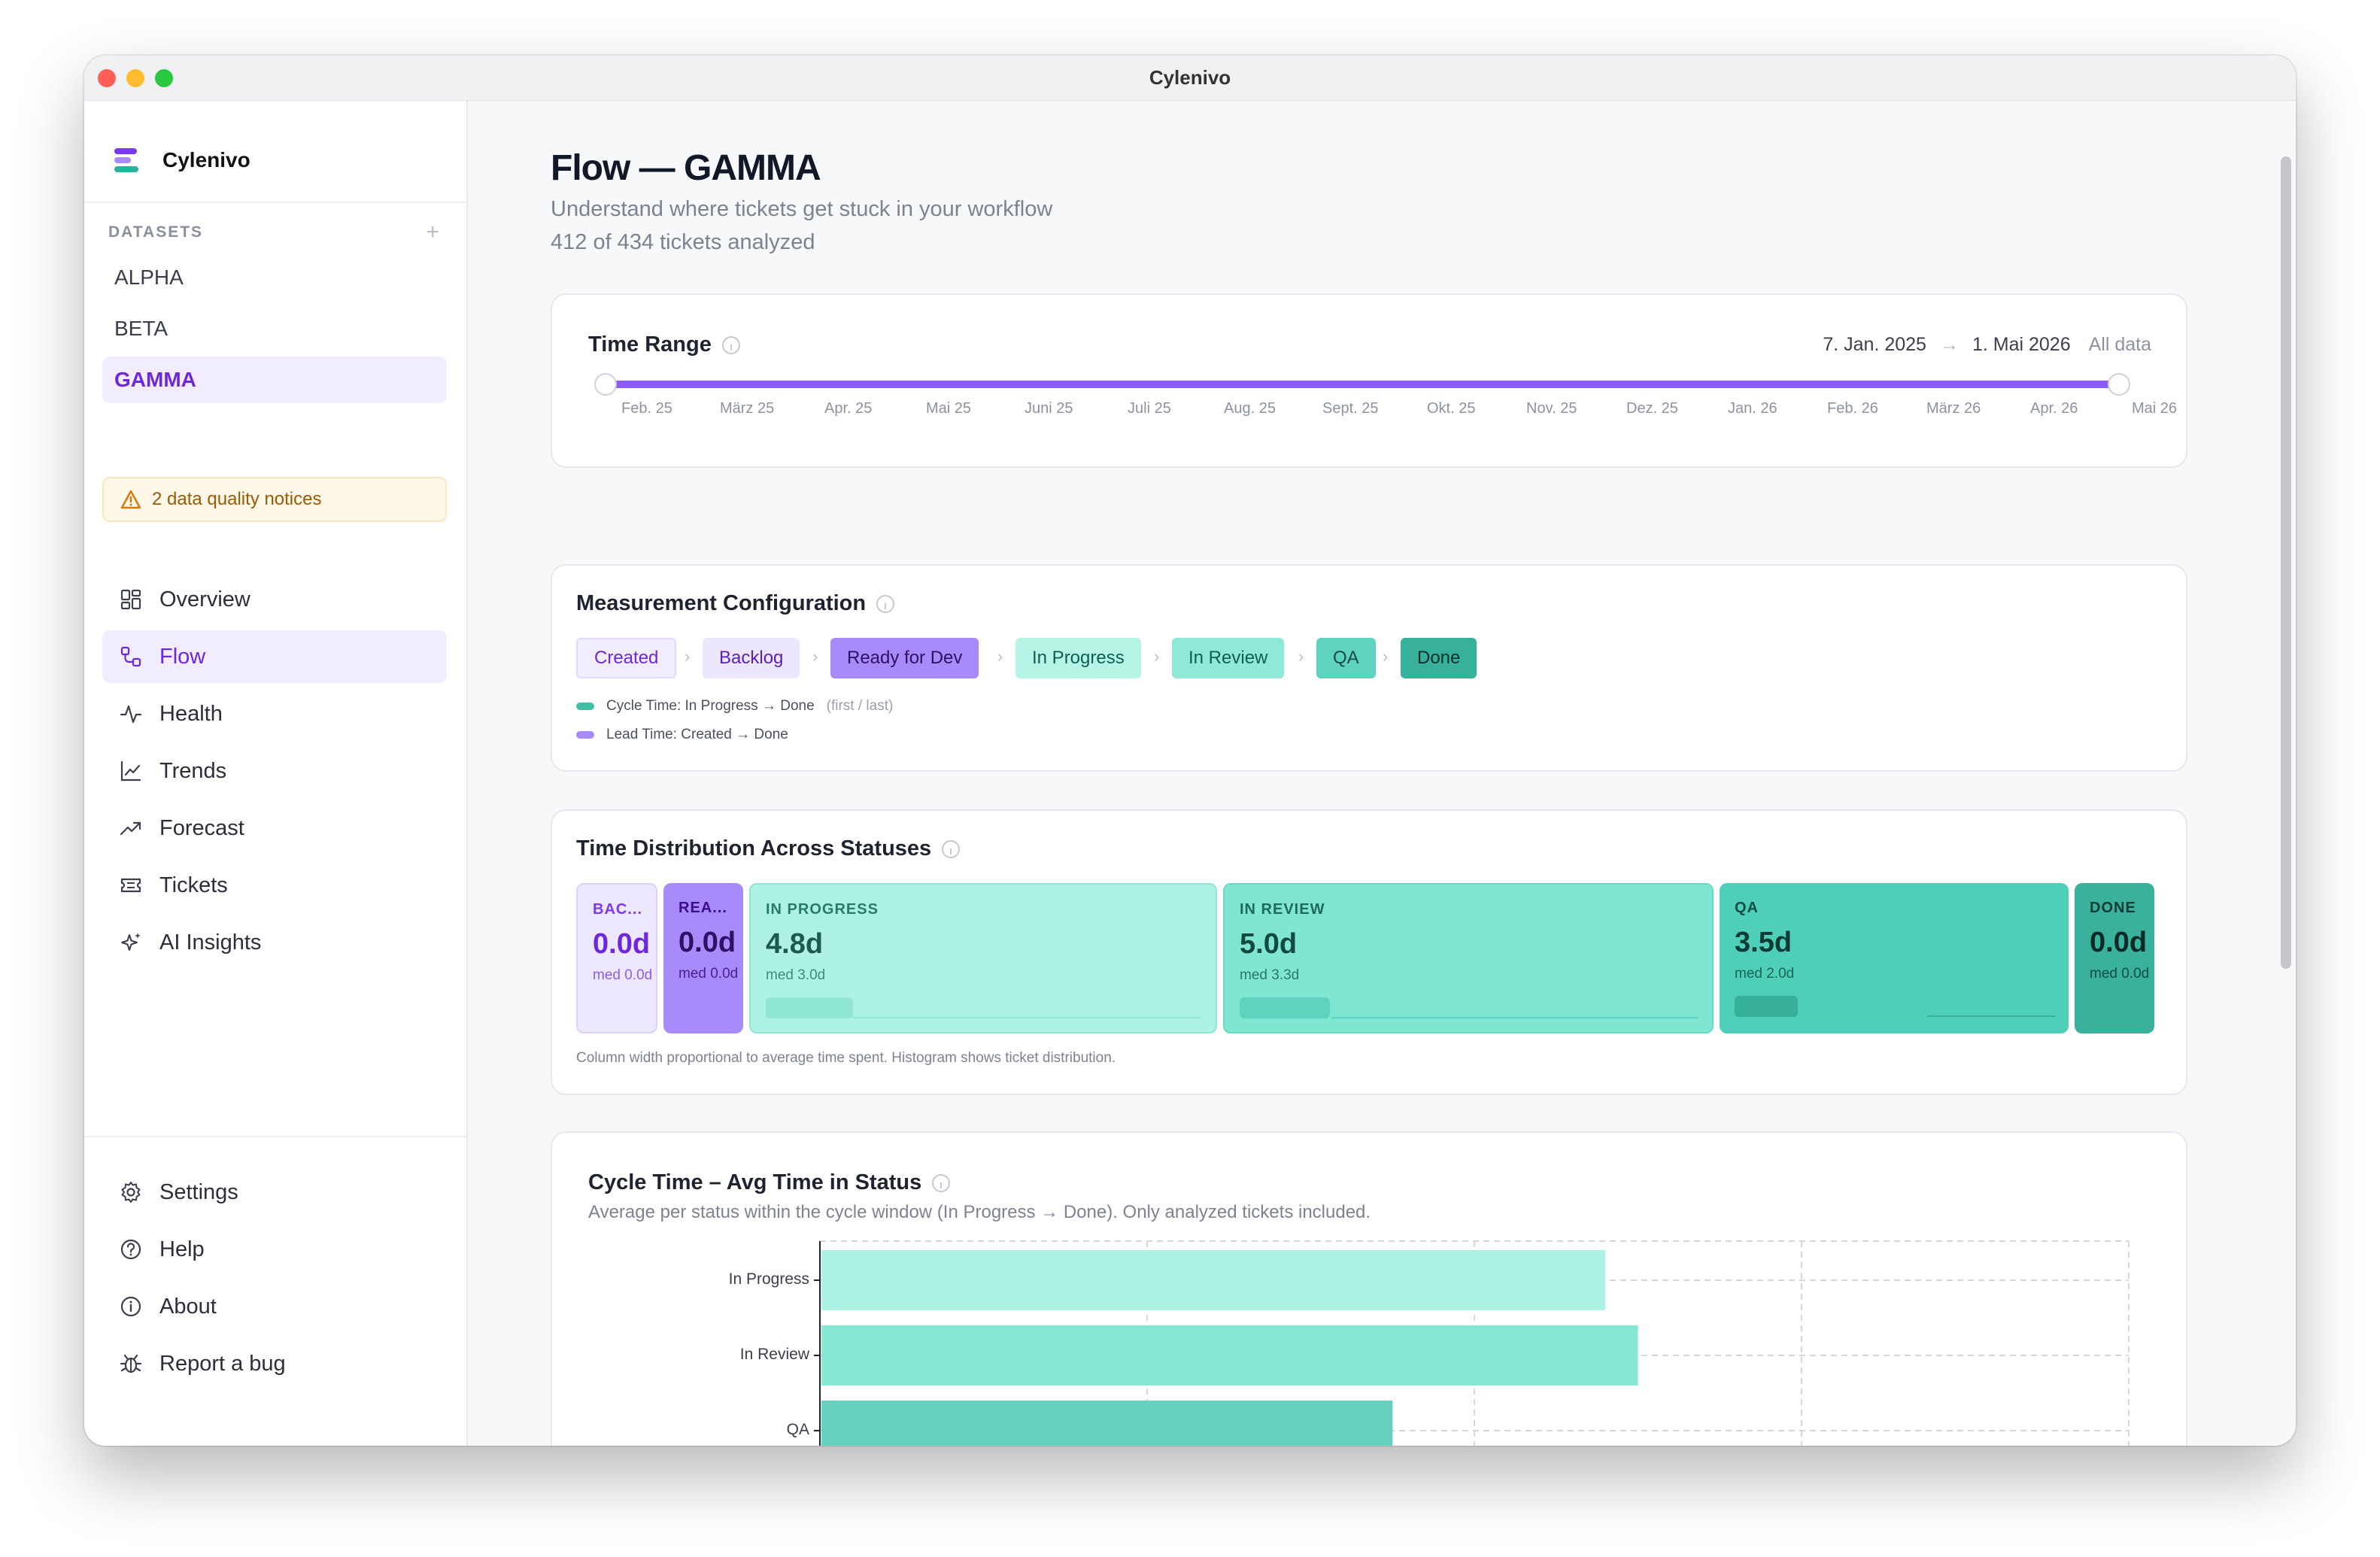 This screenshot has height=1557, width=2380. Describe the element at coordinates (274, 656) in the screenshot. I see `nav-item-flow: Flow` at that location.